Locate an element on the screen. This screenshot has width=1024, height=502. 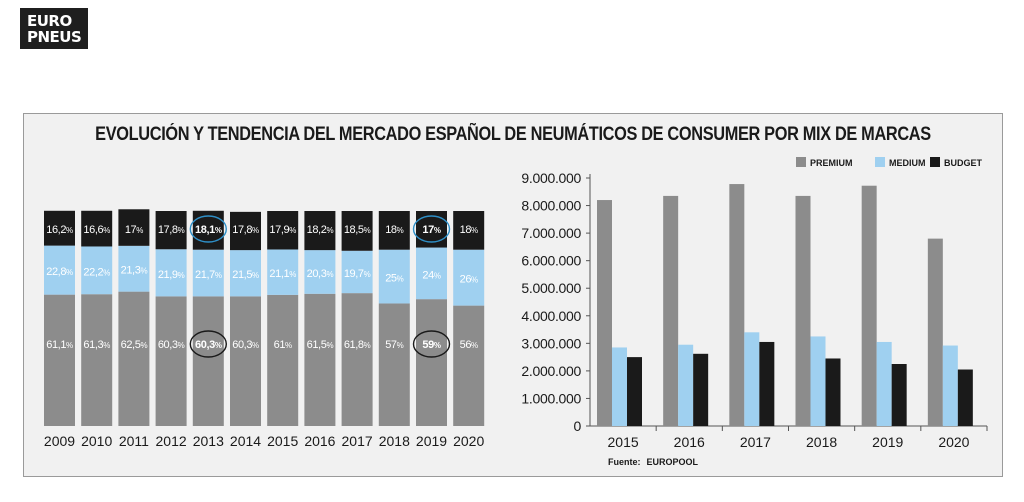
segment-budget-2016 is located at coordinates (320, 231).